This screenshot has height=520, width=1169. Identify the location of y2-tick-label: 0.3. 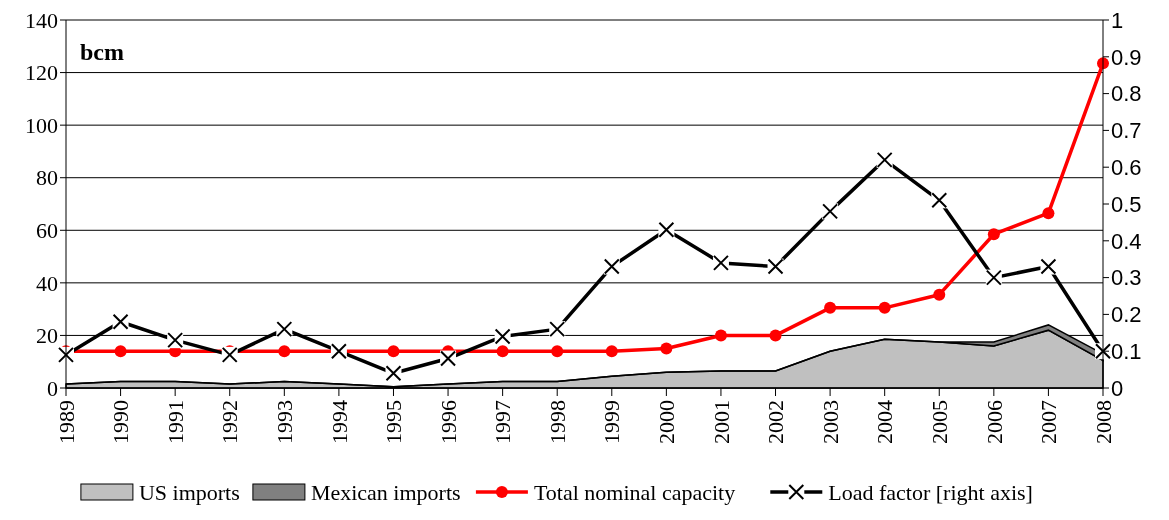
(1126, 278).